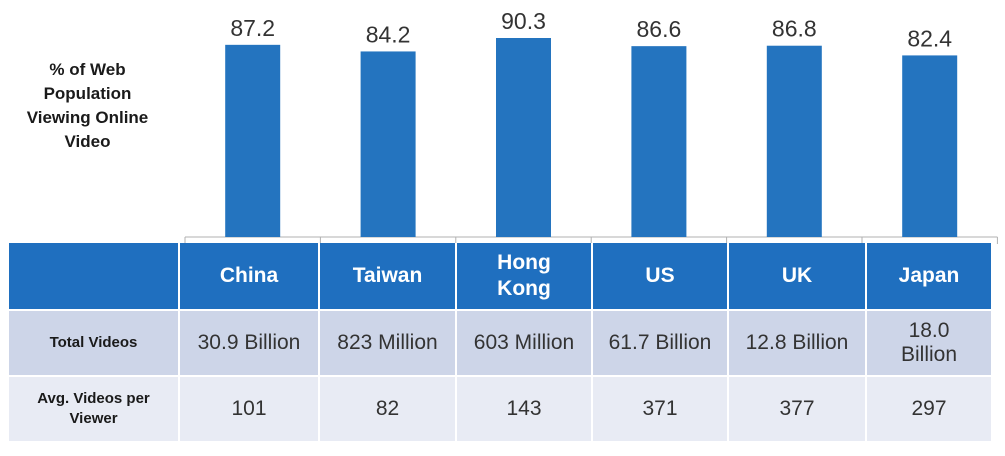  Describe the element at coordinates (252, 28) in the screenshot. I see `value-label: 87.2` at that location.